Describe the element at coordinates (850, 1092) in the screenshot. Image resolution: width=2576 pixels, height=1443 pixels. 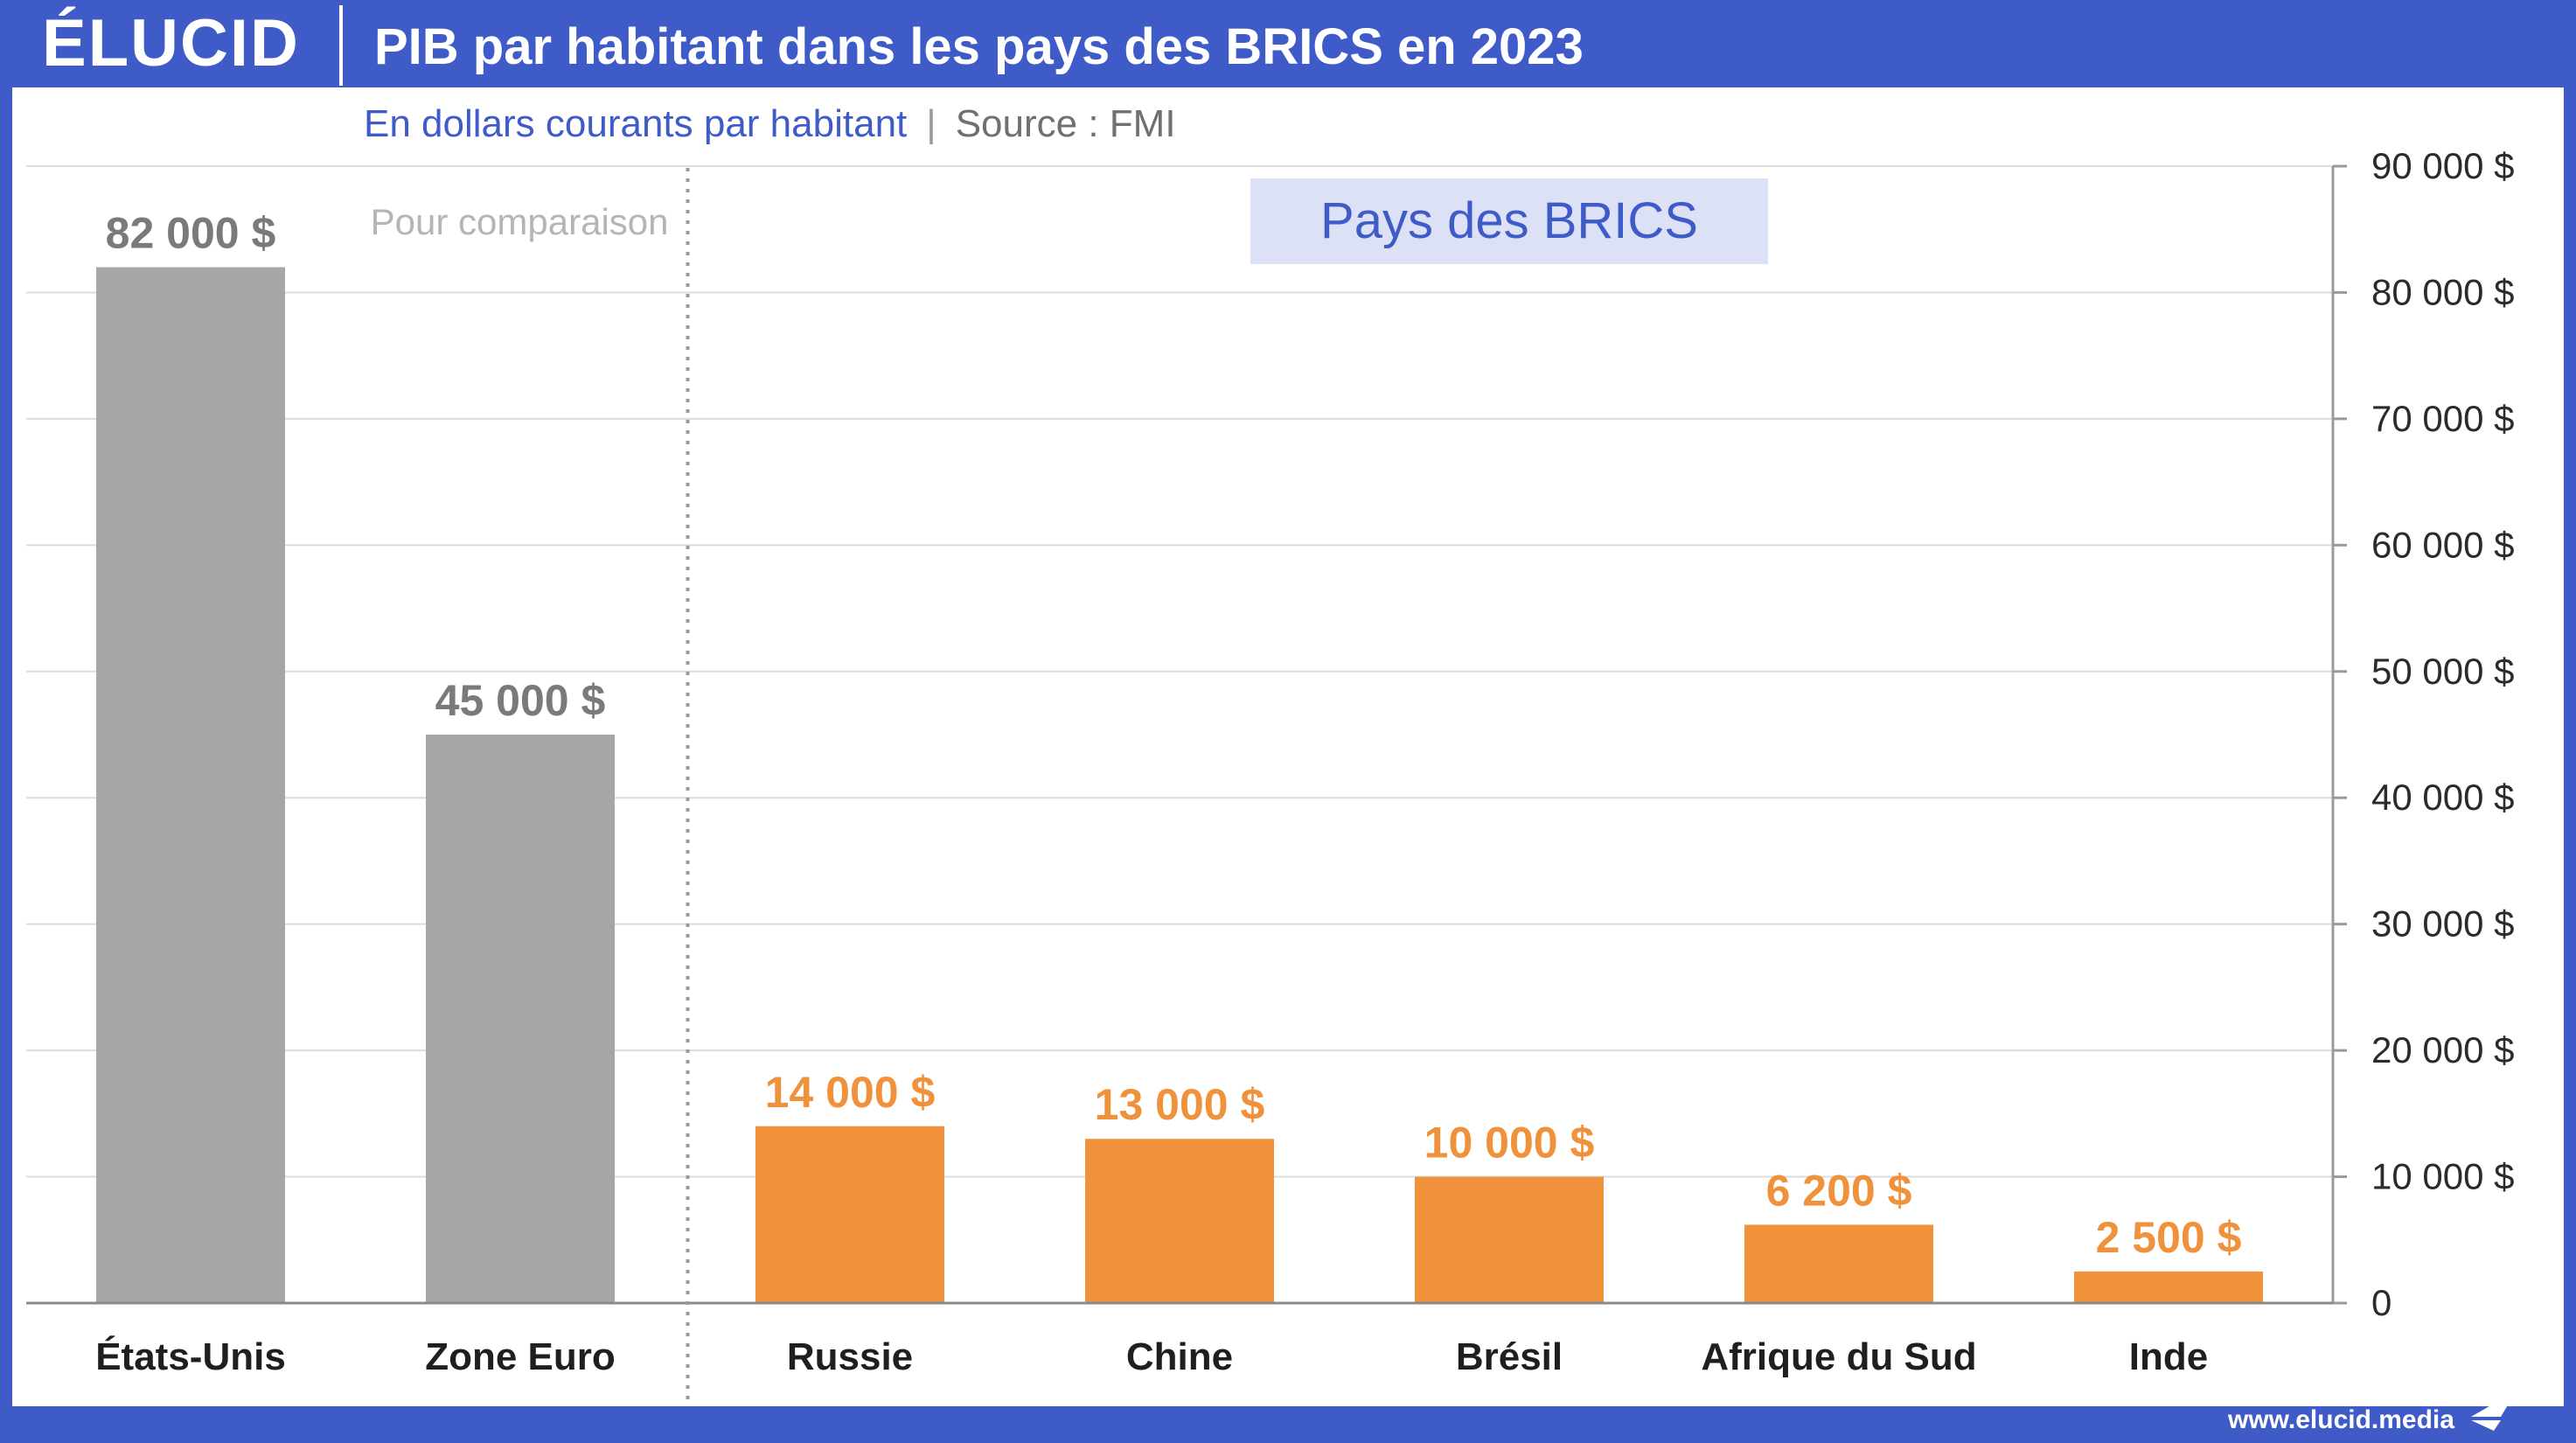
I see `data-label: 14 000 $` at that location.